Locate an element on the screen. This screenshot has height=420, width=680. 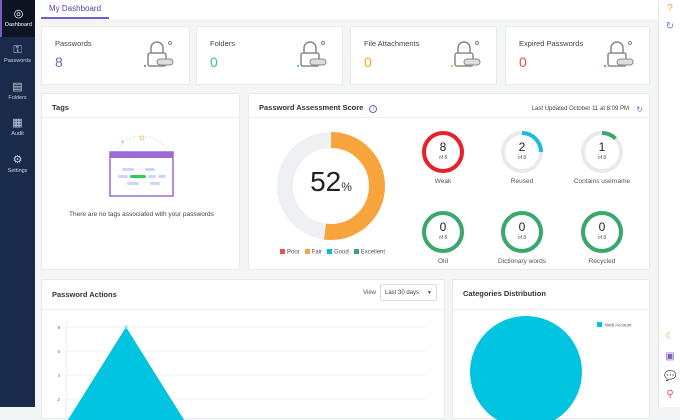
password-actions-title: Password Actions is located at coordinates (84, 294).